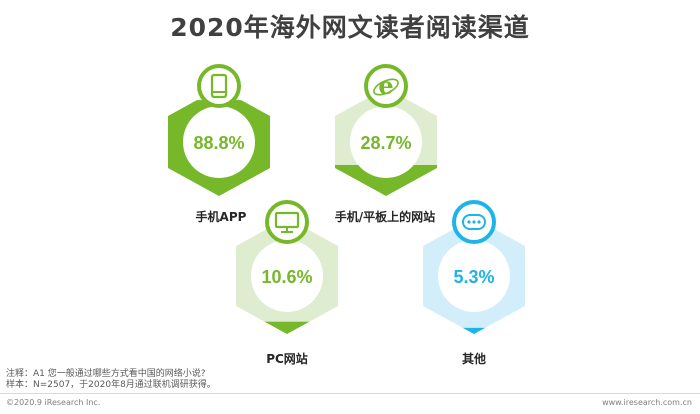 This screenshot has height=414, width=700. I want to click on hex-group-2: 10.6% PC网站, so click(287, 283).